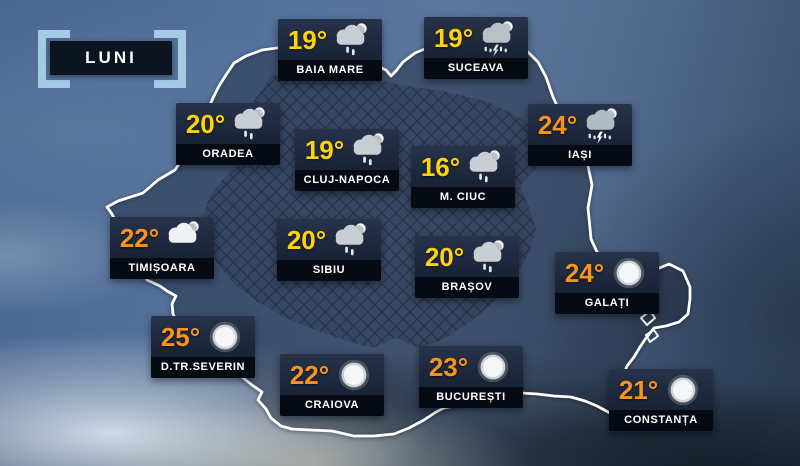  I want to click on city-weather-card: 19° CLUJ-NAPOCA, so click(347, 160).